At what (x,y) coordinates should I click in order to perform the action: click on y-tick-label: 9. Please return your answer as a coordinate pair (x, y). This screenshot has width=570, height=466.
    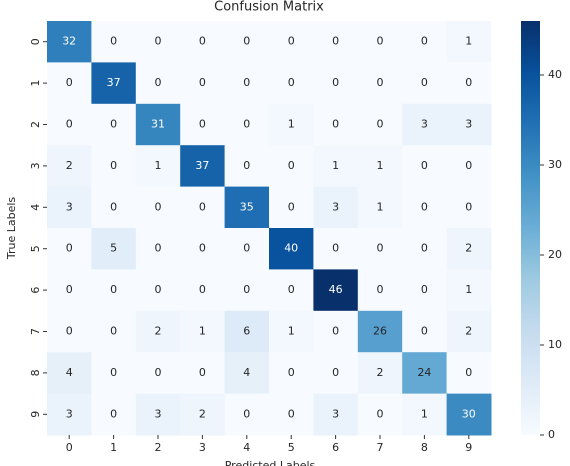
    Looking at the image, I should click on (35, 414).